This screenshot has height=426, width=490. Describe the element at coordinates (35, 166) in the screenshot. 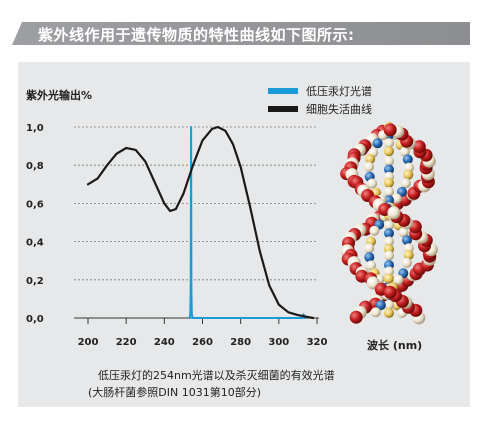

I see `y-tick-label: 0,8` at that location.